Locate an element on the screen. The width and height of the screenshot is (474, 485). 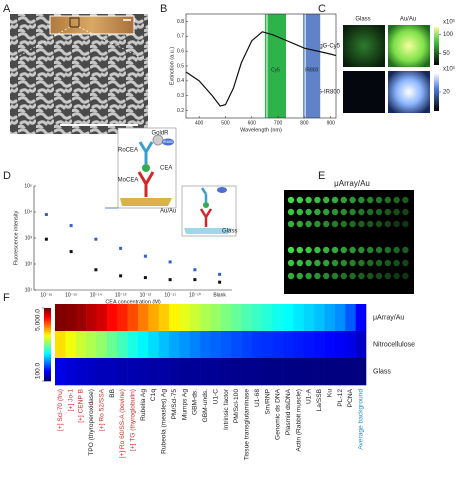
column-label: Plasmid dsDNA is located at coordinates (288, 411).